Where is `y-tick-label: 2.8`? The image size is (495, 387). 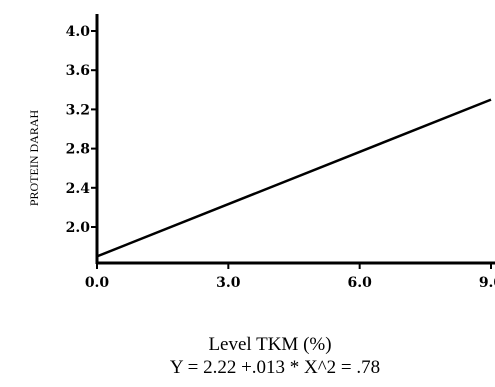
y-tick-label: 2.8 is located at coordinates (78, 150).